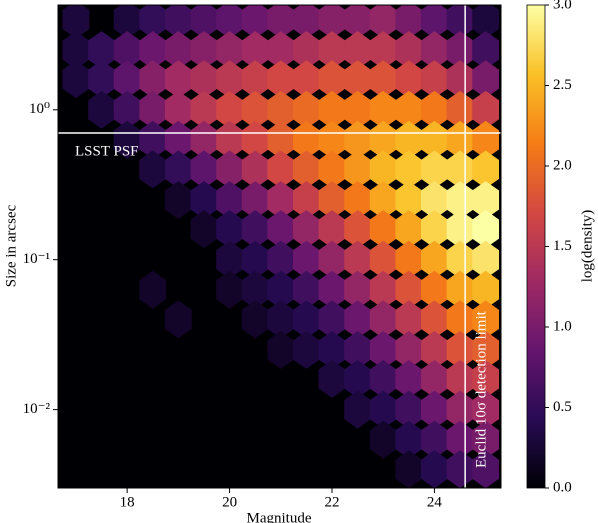 The height and width of the screenshot is (523, 598). What do you see at coordinates (562, 85) in the screenshot?
I see `colorbar-tick-label: 2.5` at bounding box center [562, 85].